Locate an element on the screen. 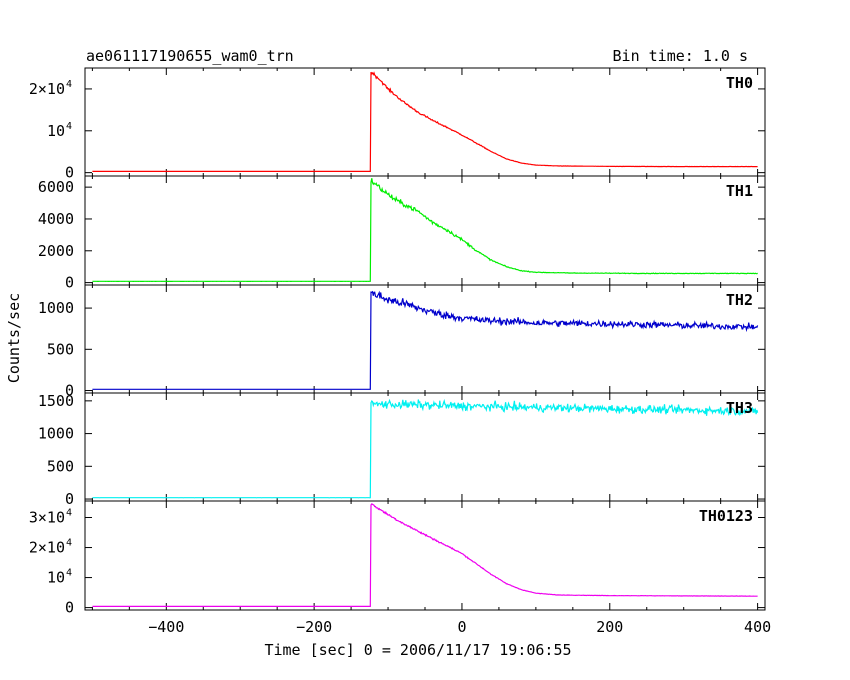 This screenshot has height=680, width=850. series-line-th0 is located at coordinates (425, 121).